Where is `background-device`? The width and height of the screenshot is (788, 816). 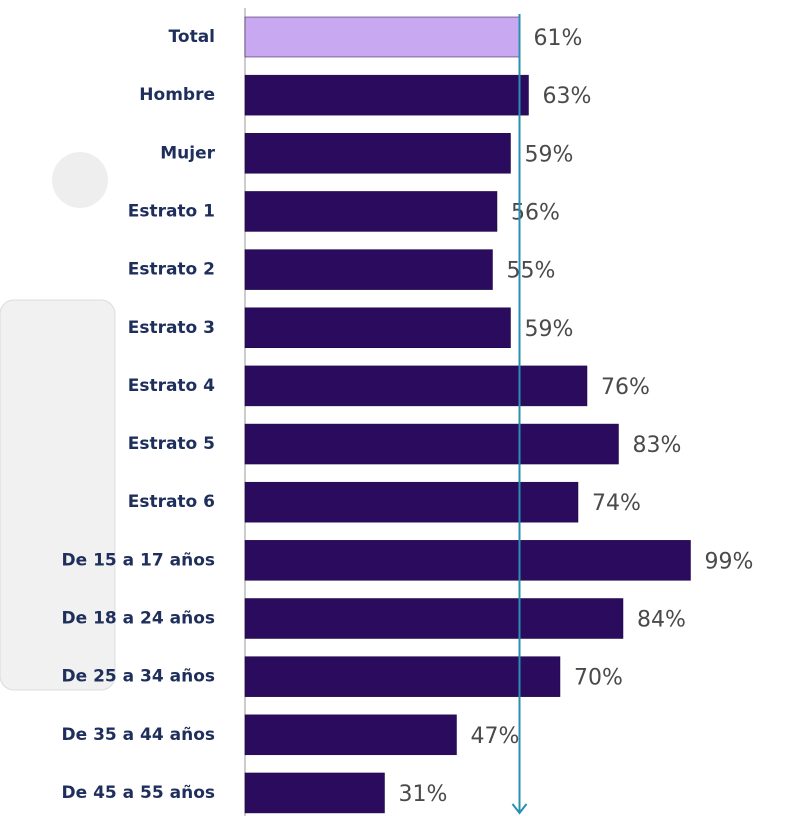 background-device is located at coordinates (58, 495).